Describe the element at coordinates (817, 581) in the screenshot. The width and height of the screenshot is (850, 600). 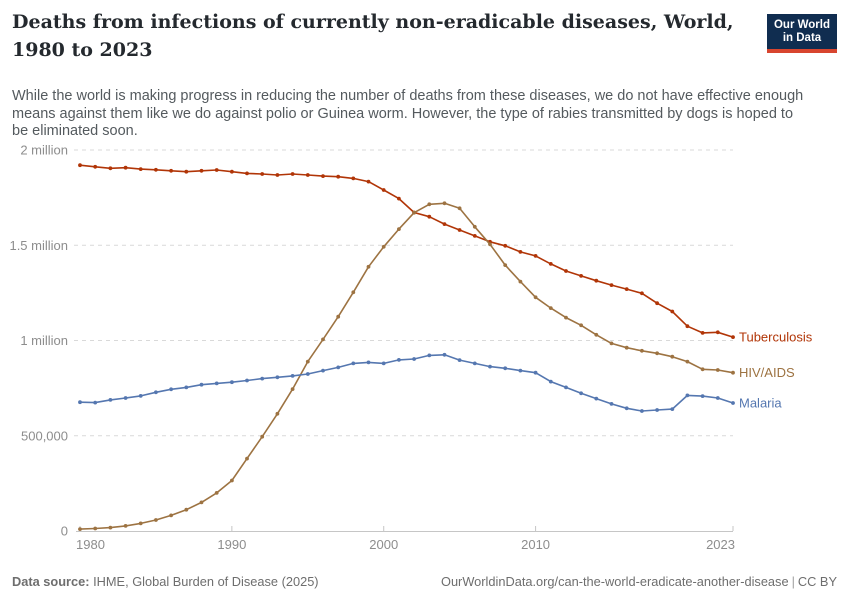
I see `license-cc-by: CC BY` at that location.